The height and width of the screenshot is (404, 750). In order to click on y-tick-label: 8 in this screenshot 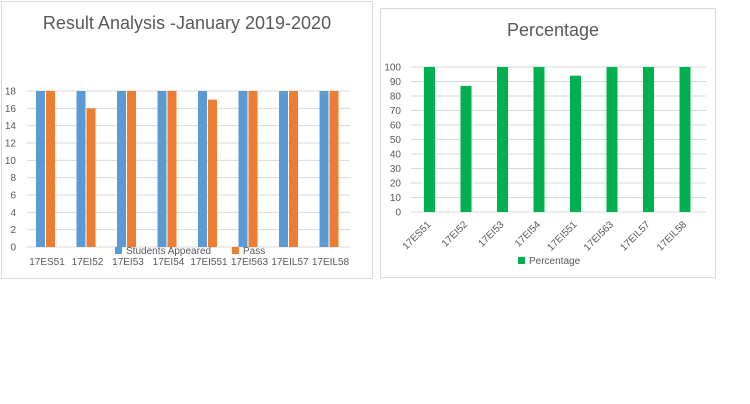, I will do `click(13, 178)`.